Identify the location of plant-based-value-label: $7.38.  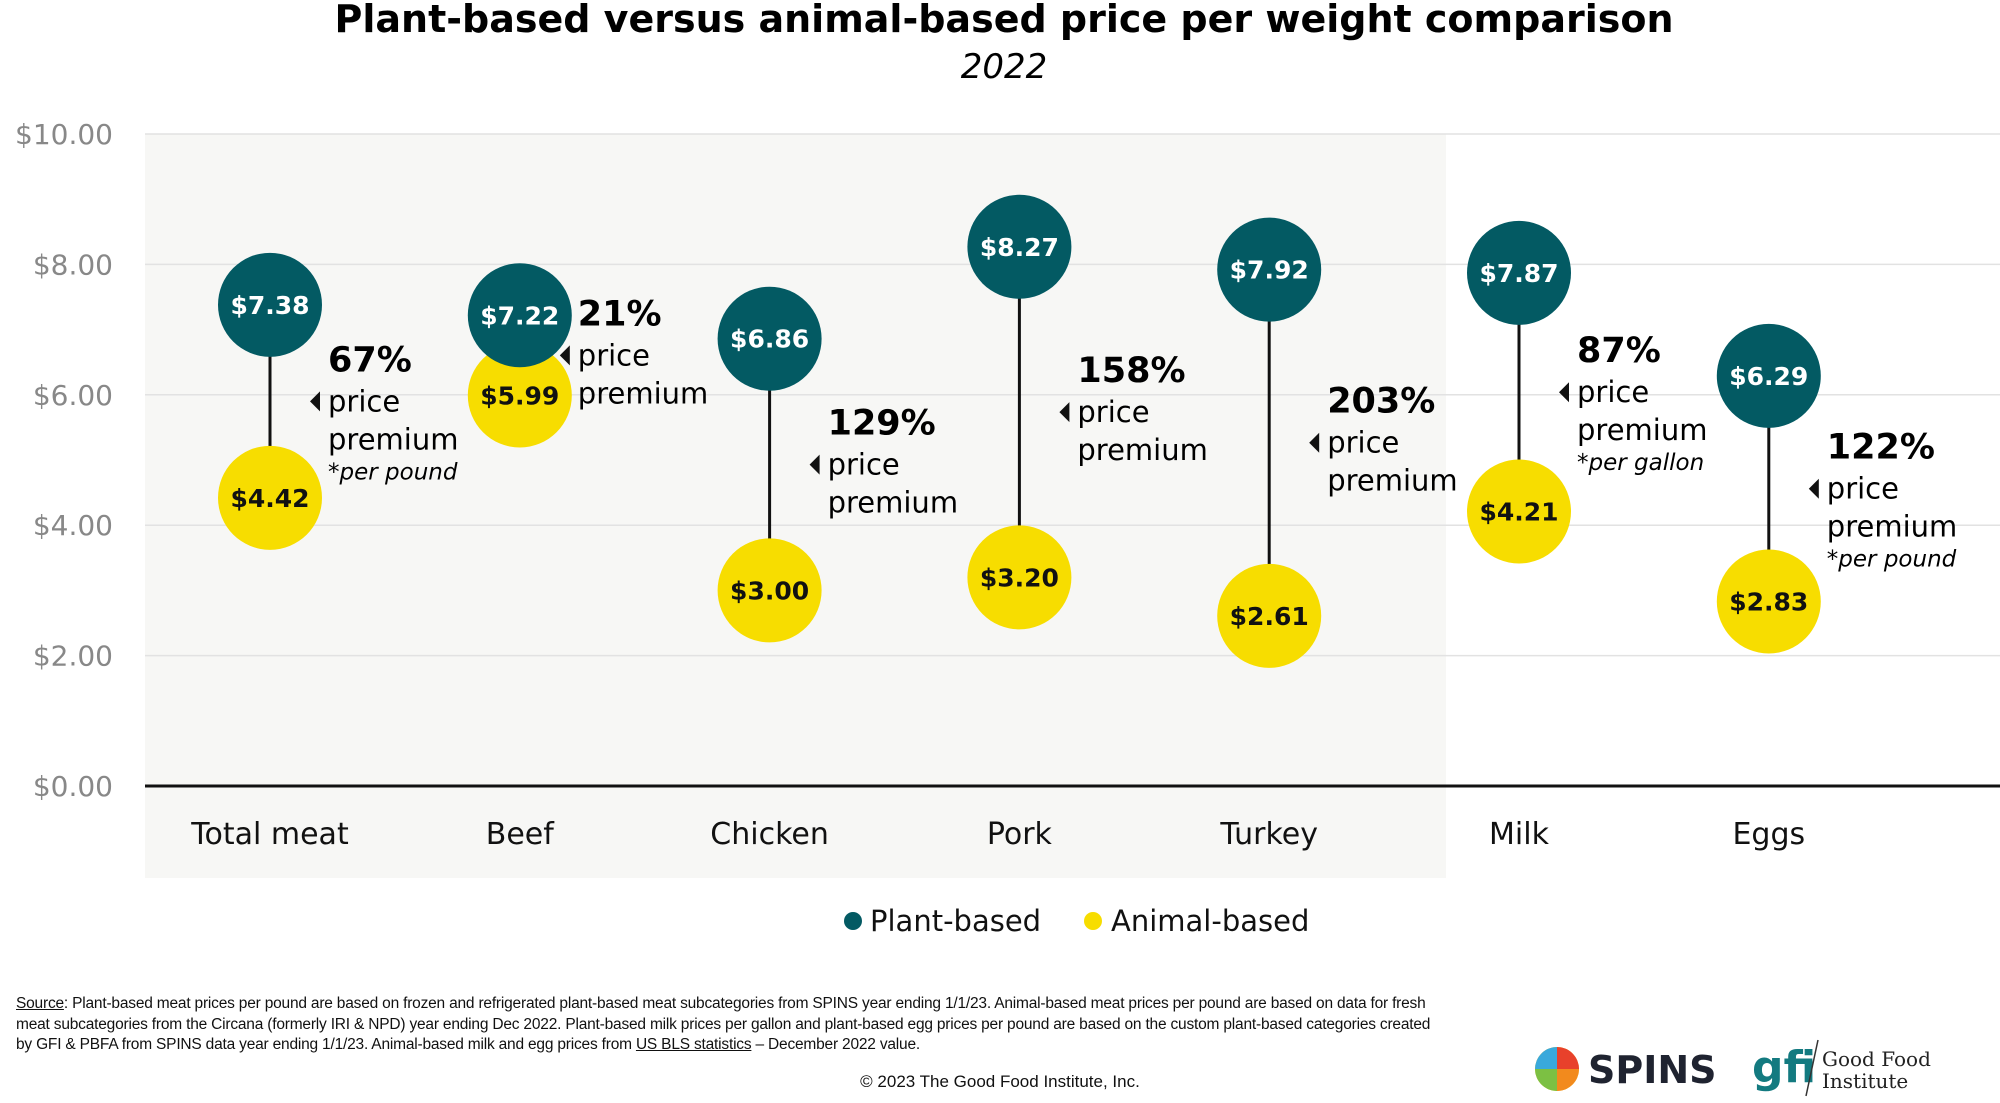
(269, 305).